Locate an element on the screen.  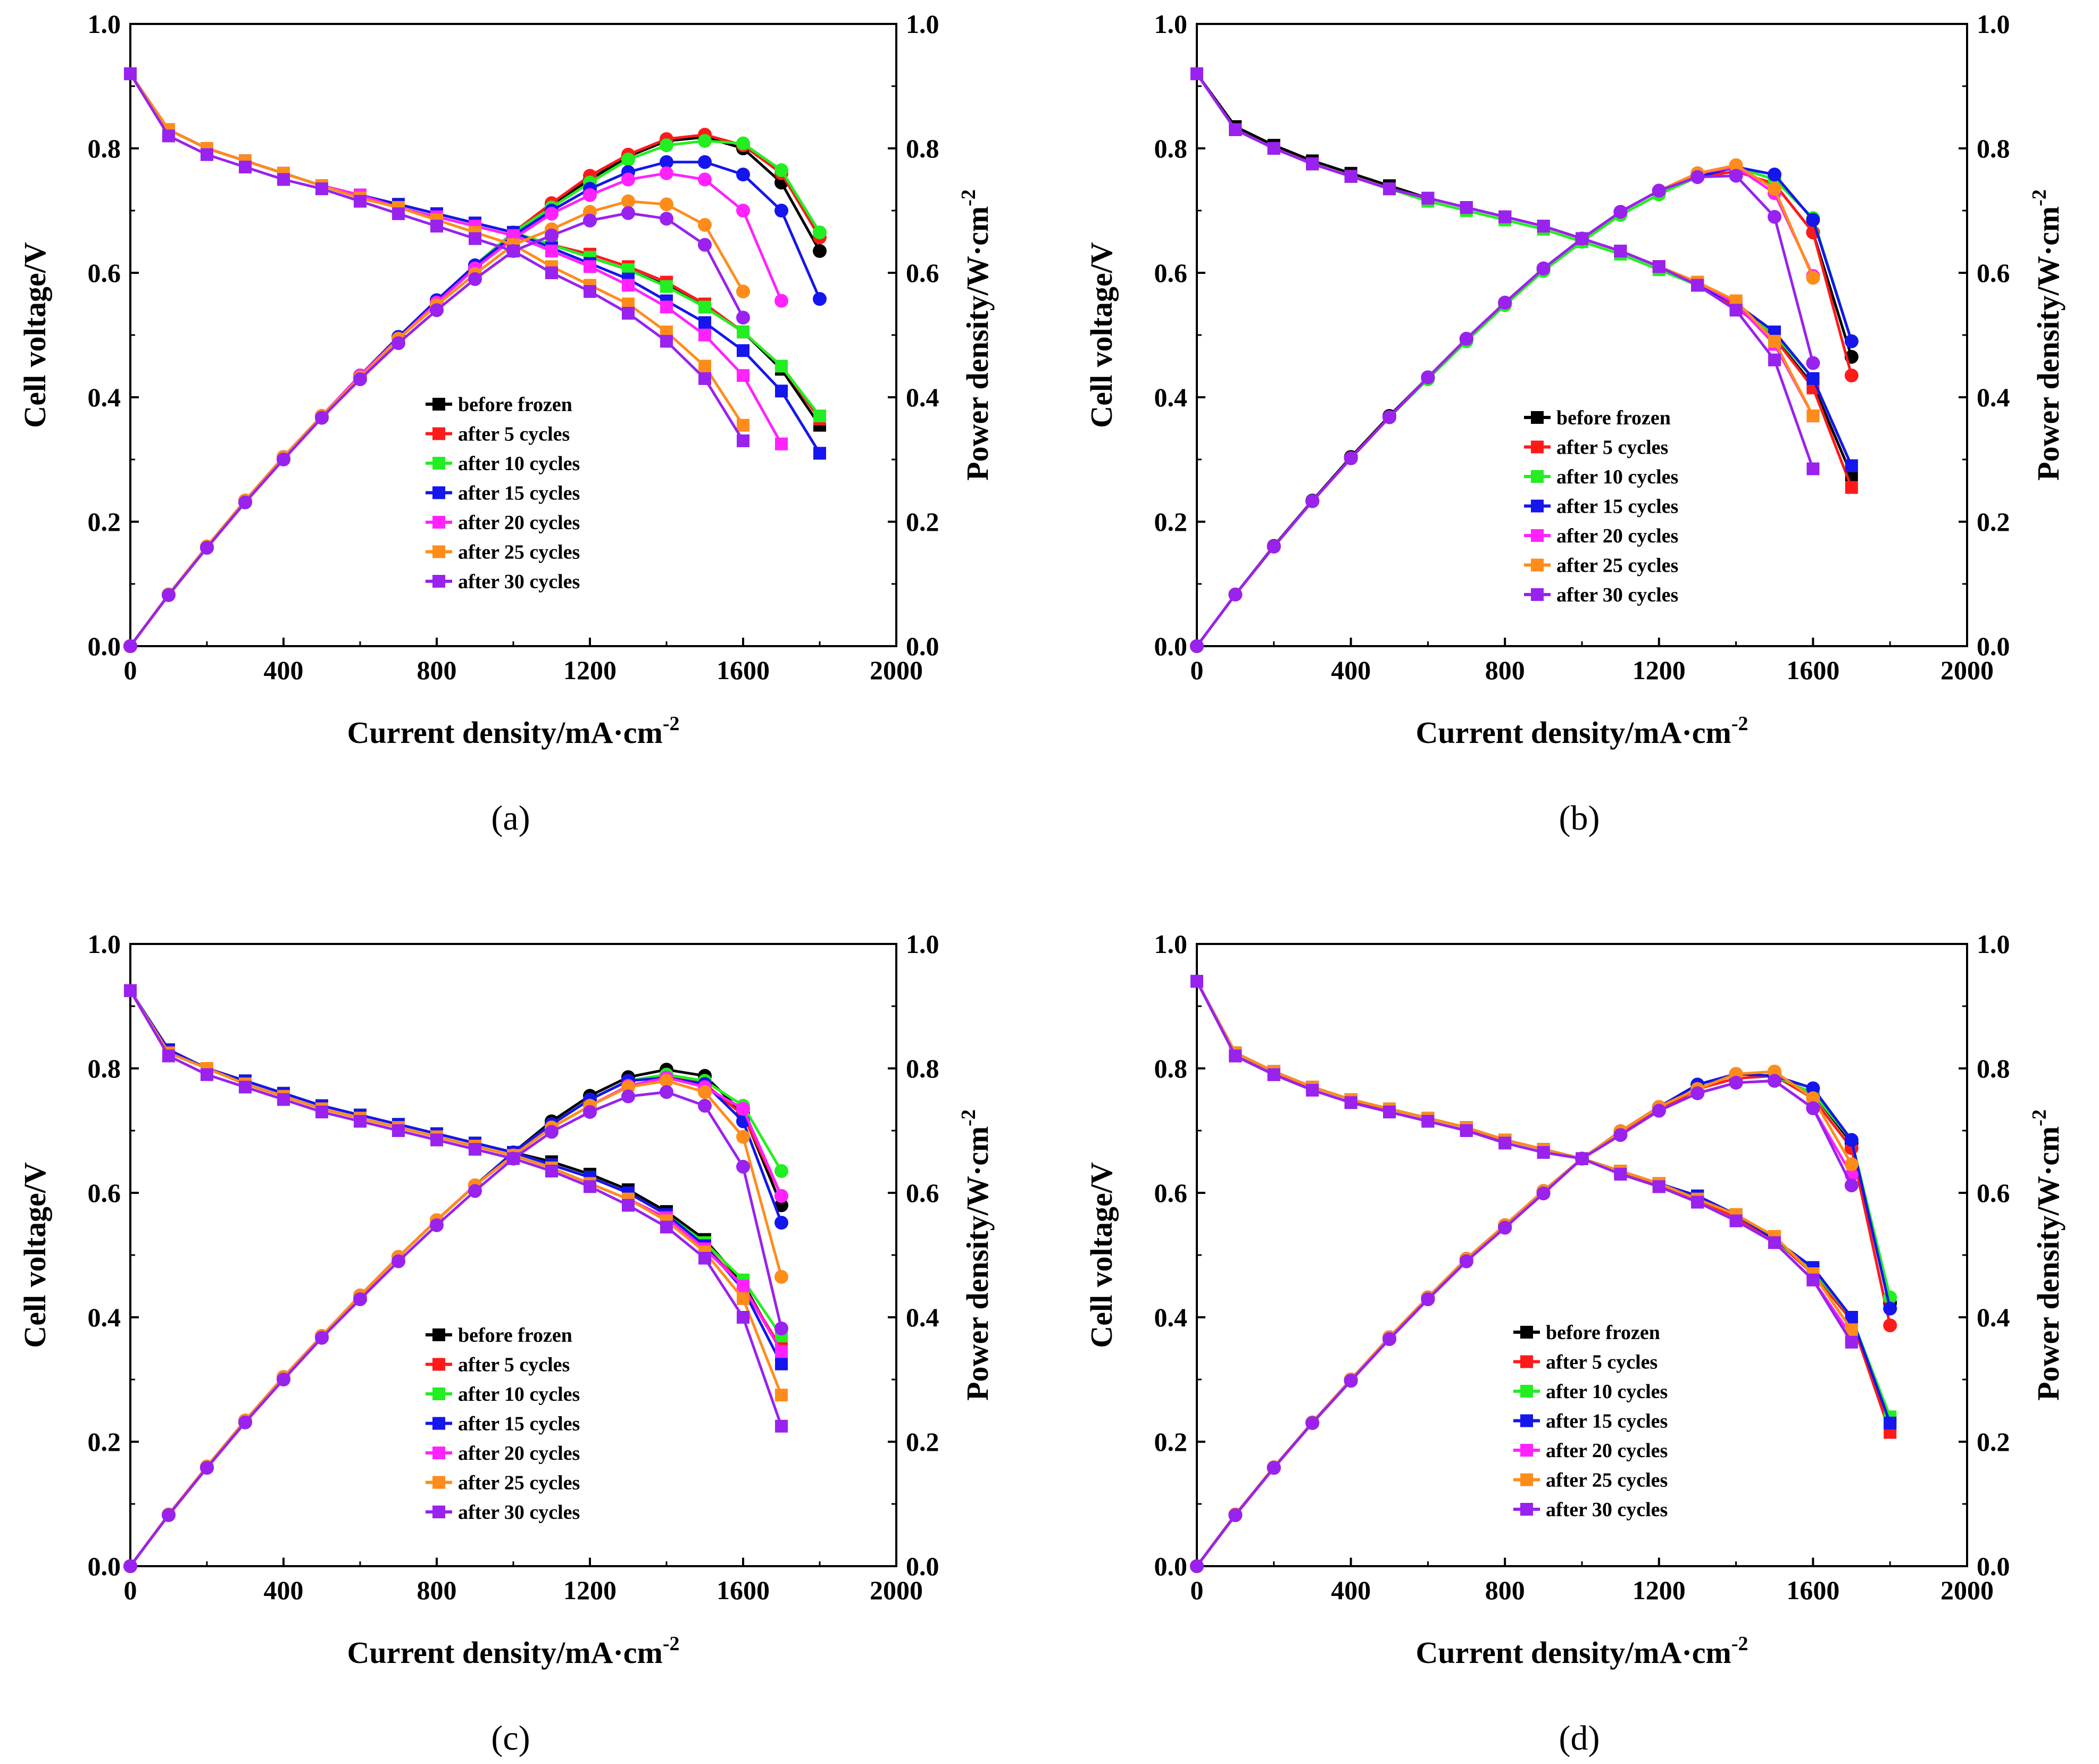
x-tick-label: 1200 is located at coordinates (590, 670).